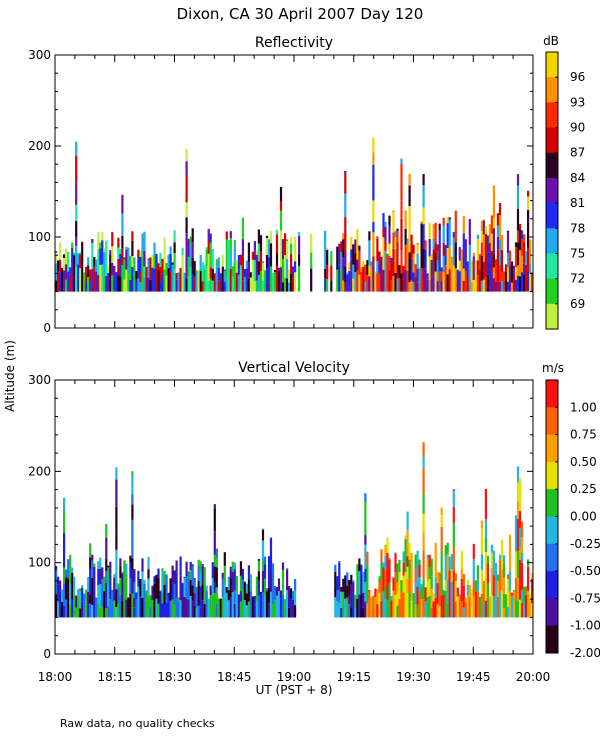 This screenshot has width=600, height=754. I want to click on x-tick-label: 18:00, so click(55, 677).